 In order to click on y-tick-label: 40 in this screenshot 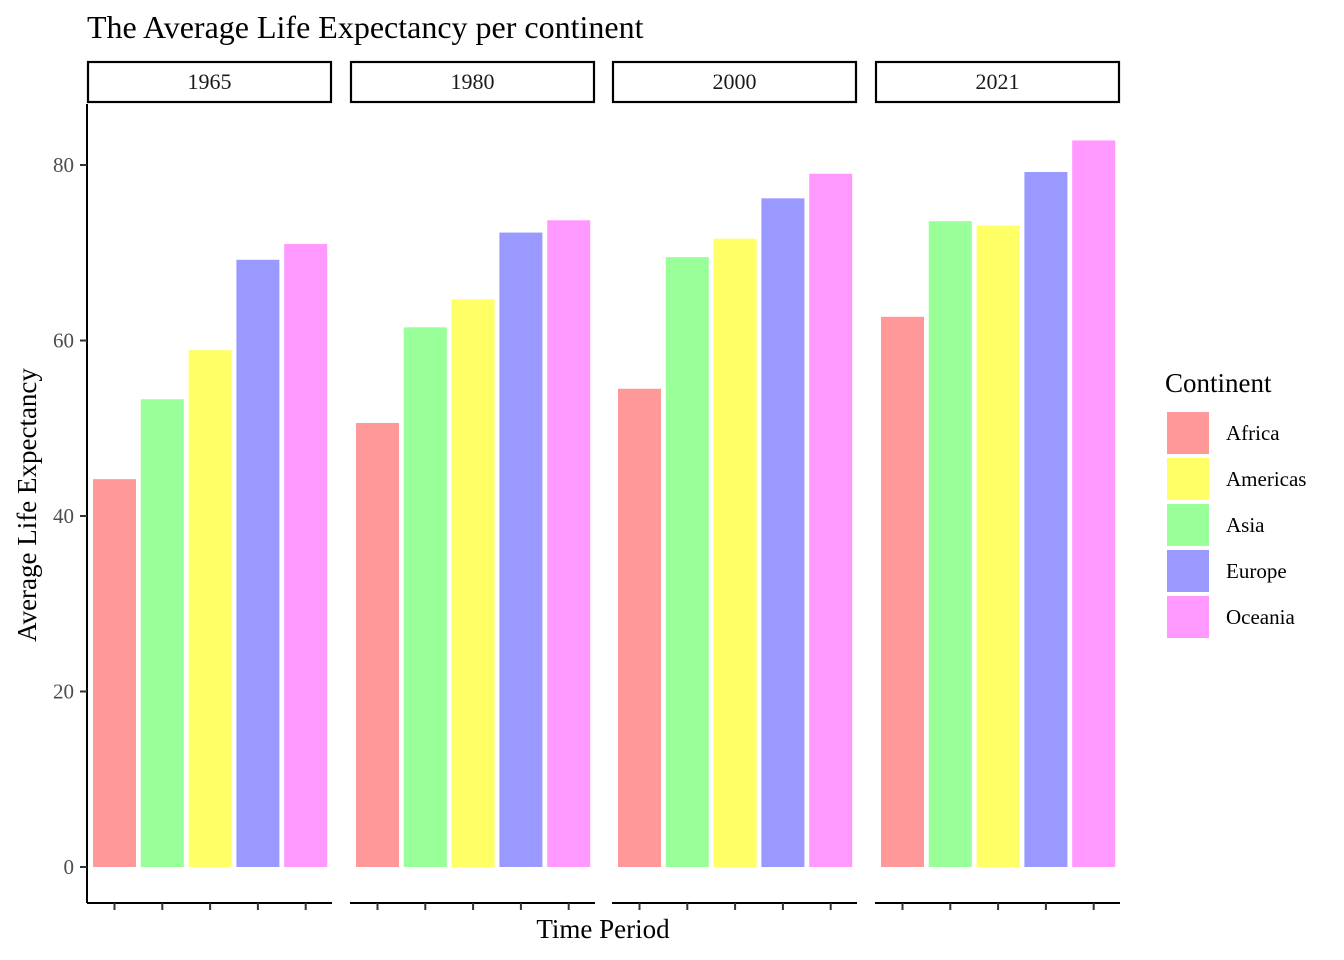, I will do `click(63, 516)`.